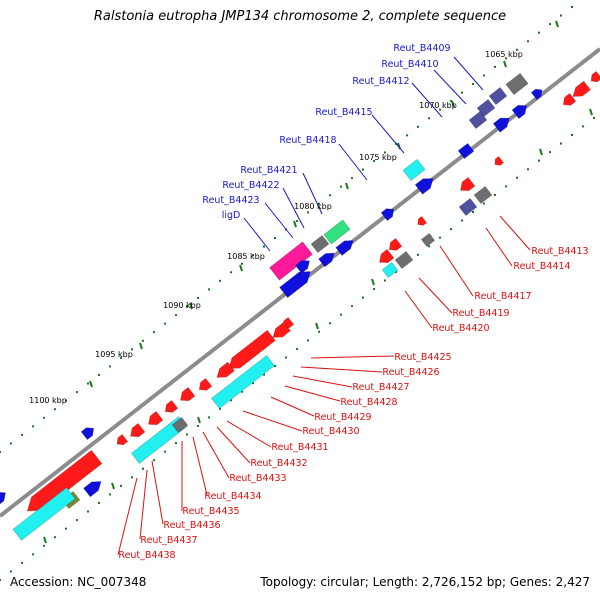 Image resolution: width=600 pixels, height=600 pixels. Describe the element at coordinates (278, 463) in the screenshot. I see `gene-label: Reut_B4432` at that location.